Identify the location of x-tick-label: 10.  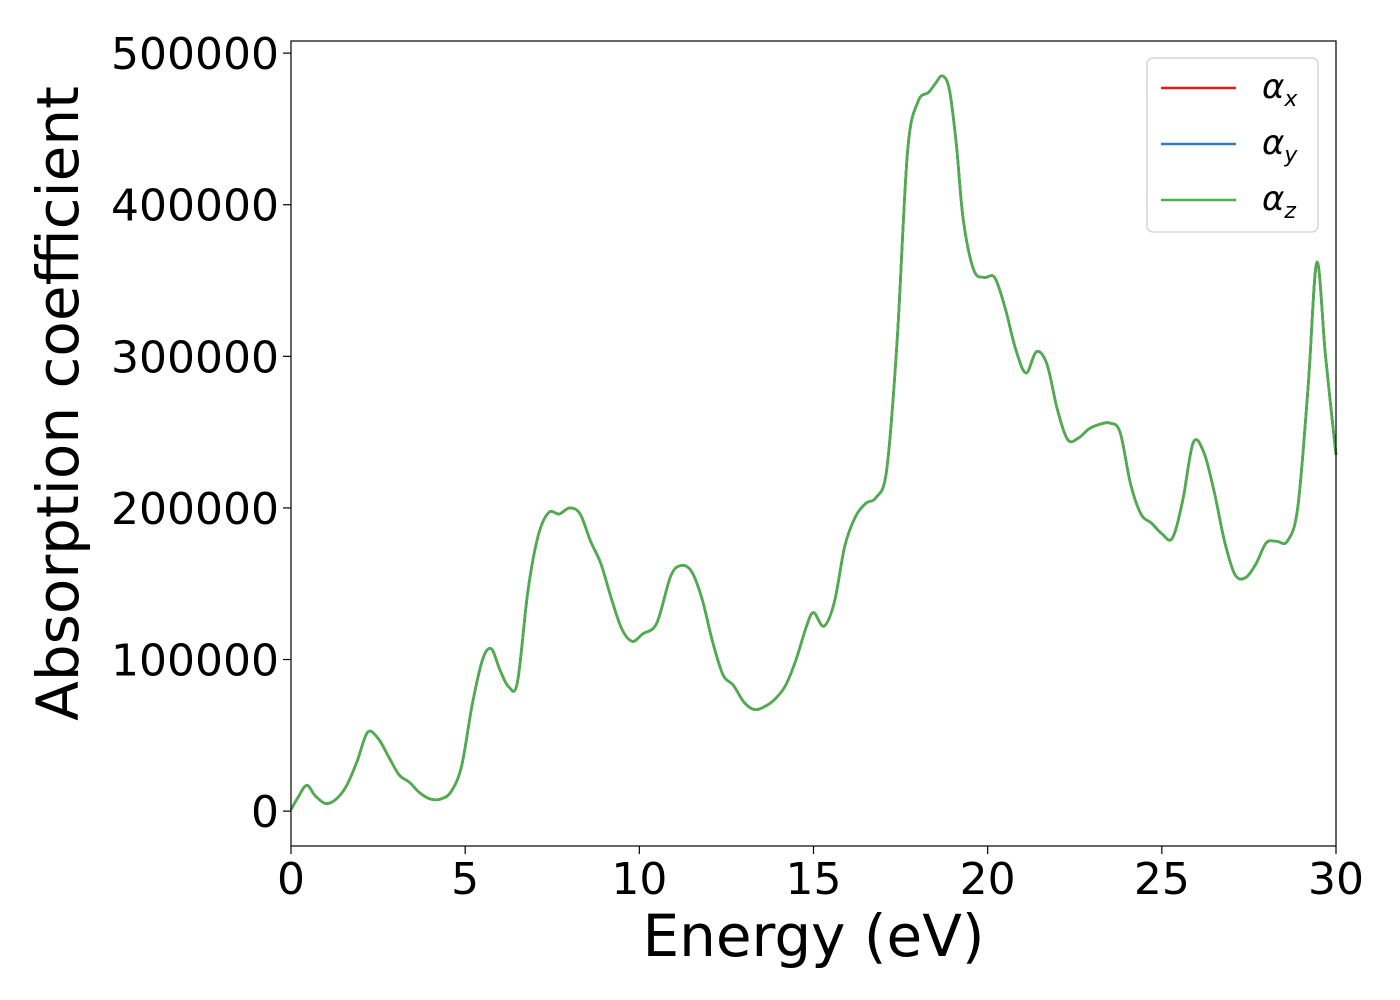
(639, 879).